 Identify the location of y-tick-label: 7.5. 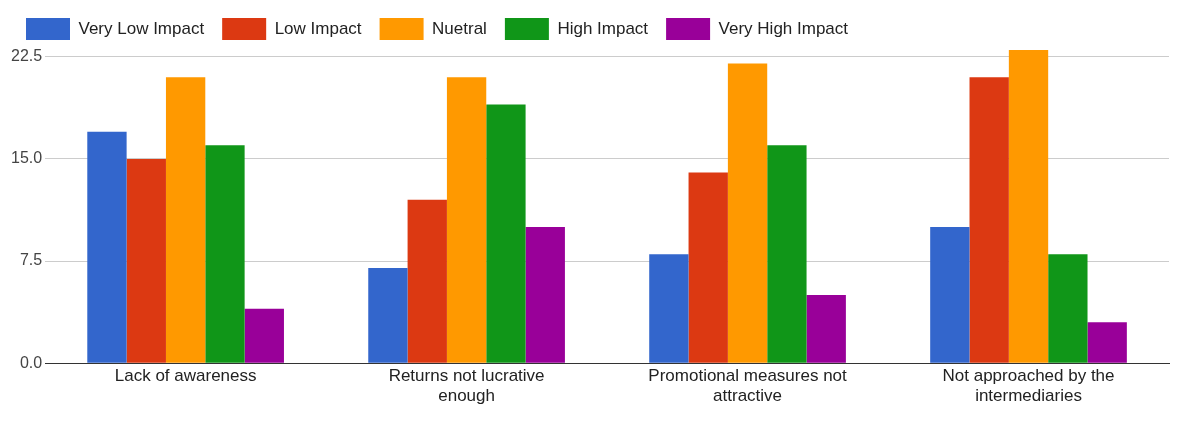
(31, 260).